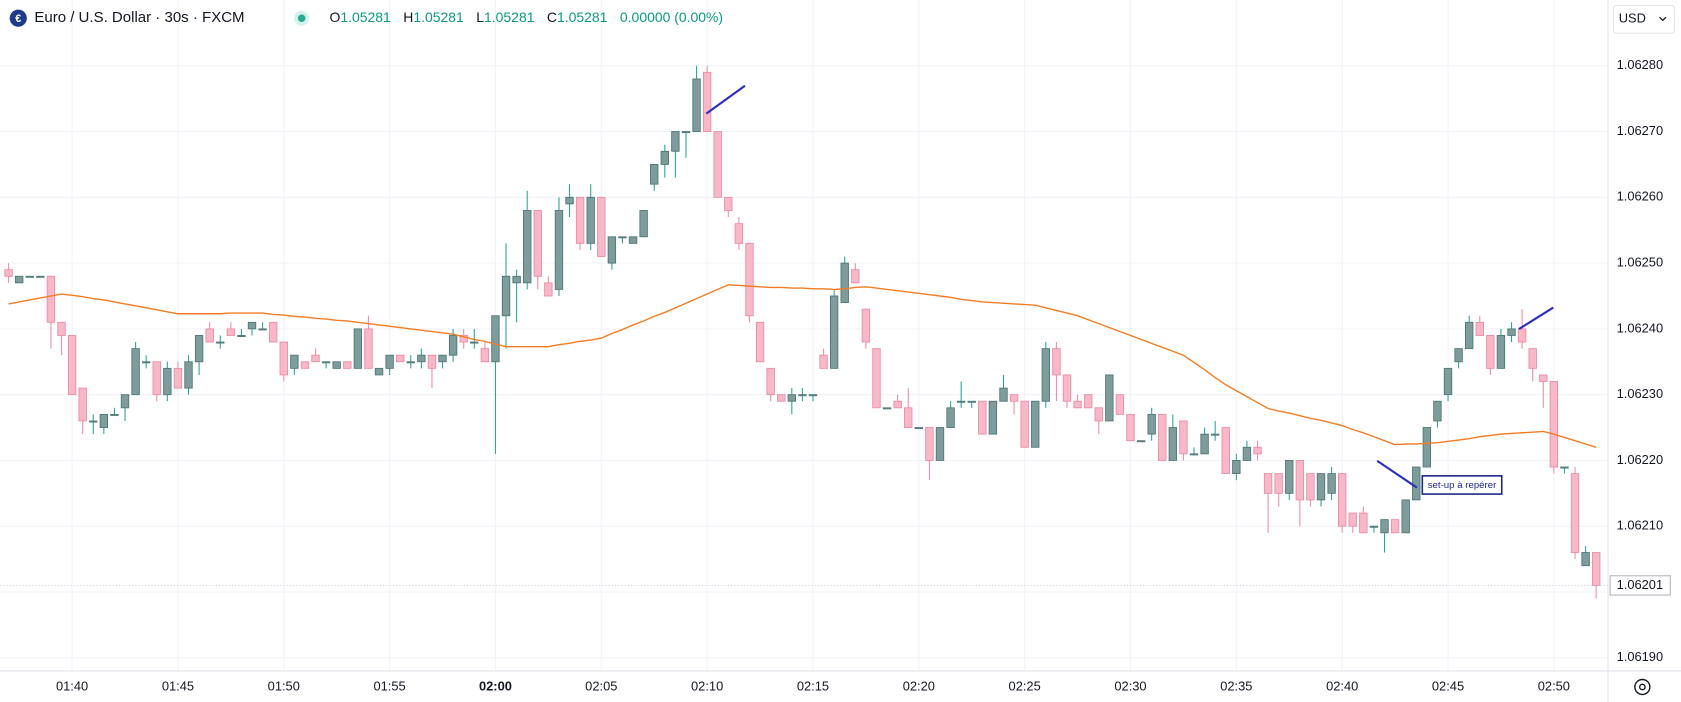  What do you see at coordinates (438, 17) in the screenshot?
I see `ohlc-value: 1.05281` at bounding box center [438, 17].